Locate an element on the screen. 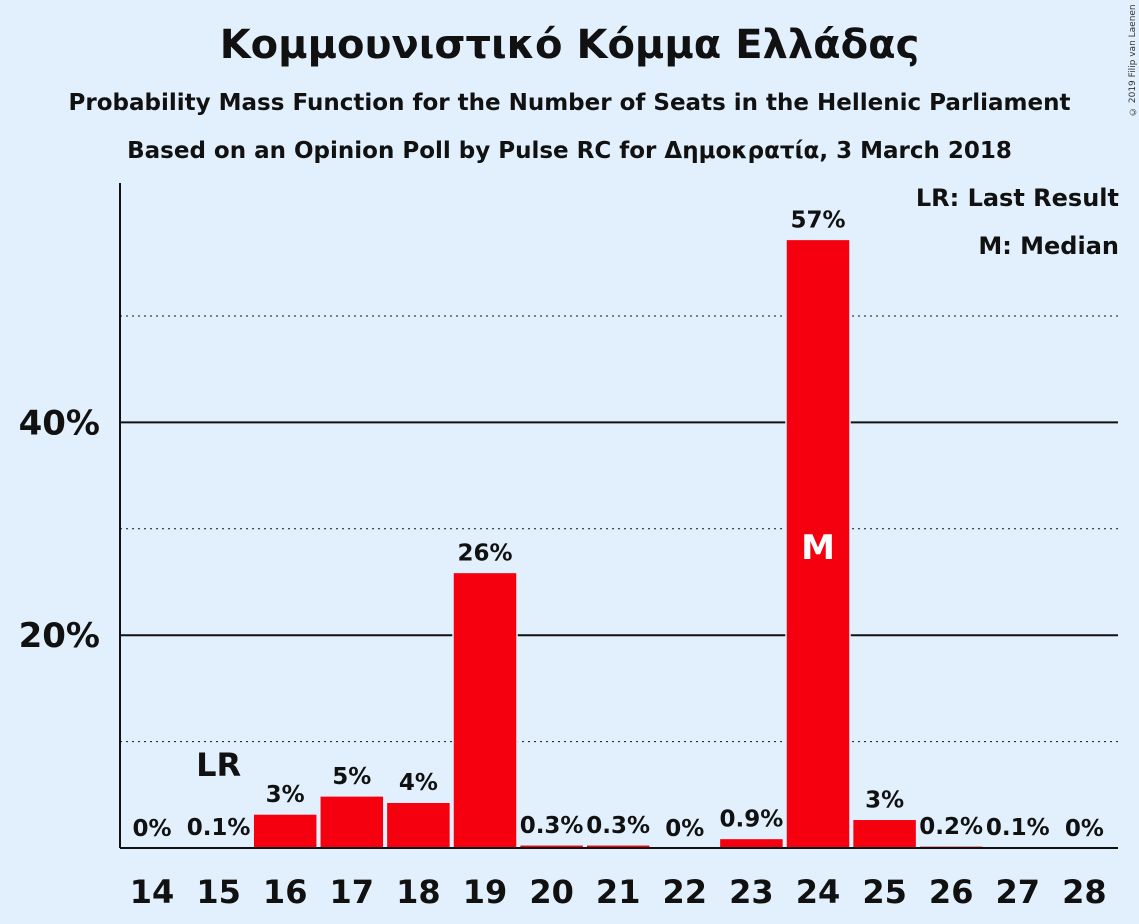 The height and width of the screenshot is (924, 1139). x-tick-label-24: 24 is located at coordinates (818, 892).